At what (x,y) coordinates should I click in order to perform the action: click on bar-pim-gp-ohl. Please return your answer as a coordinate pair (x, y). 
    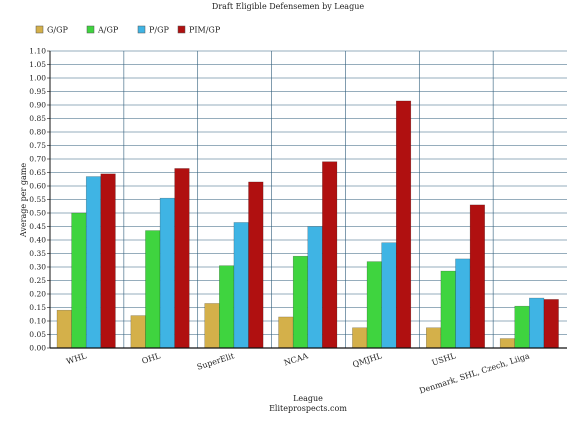
    Looking at the image, I should click on (182, 258).